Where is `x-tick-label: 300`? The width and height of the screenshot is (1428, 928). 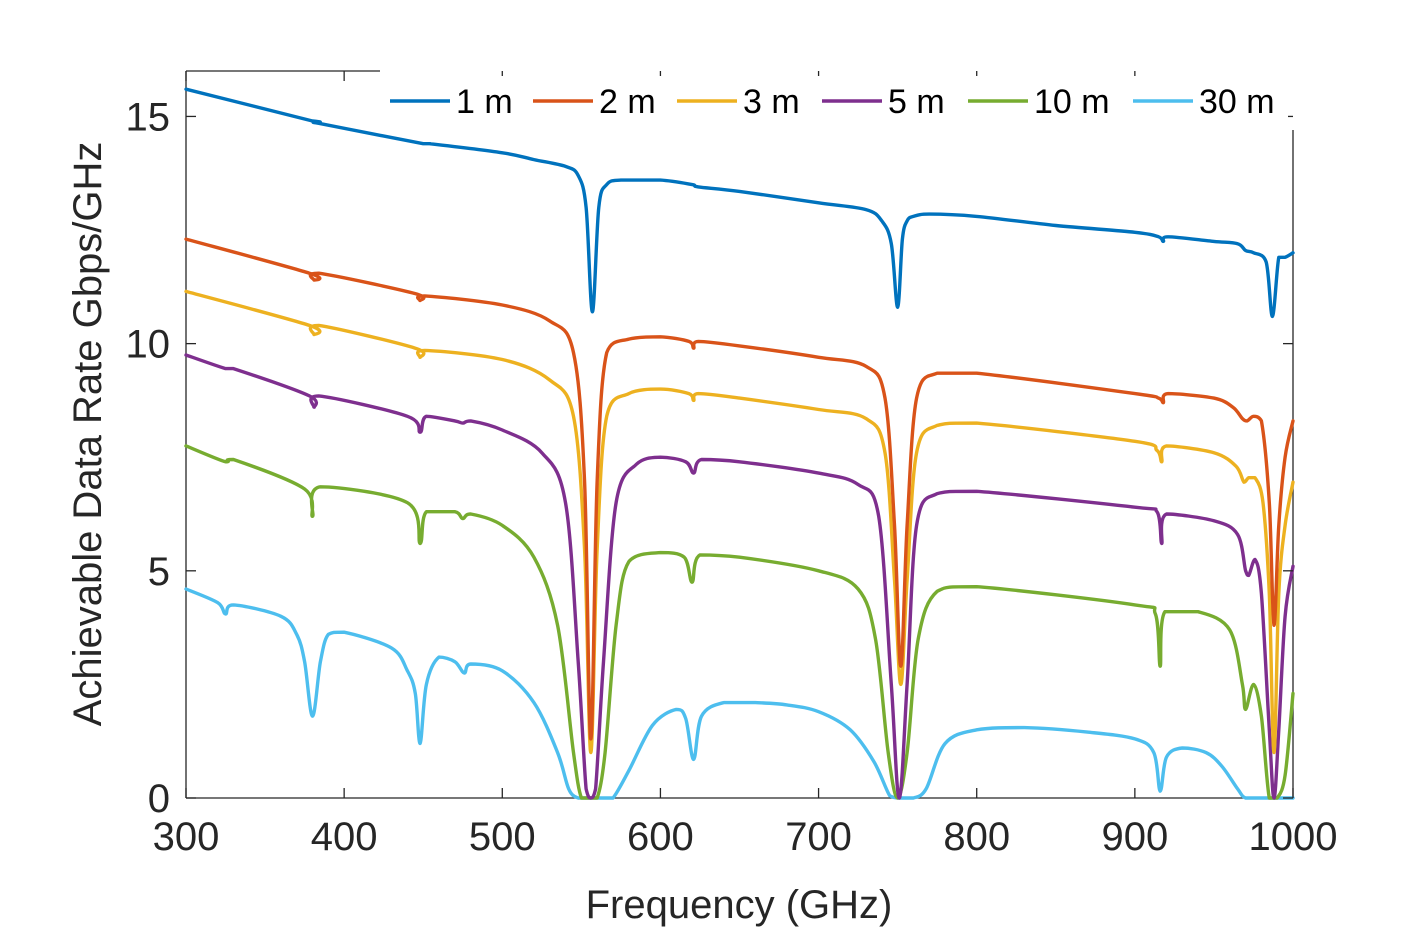
x-tick-label: 300 is located at coordinates (186, 837).